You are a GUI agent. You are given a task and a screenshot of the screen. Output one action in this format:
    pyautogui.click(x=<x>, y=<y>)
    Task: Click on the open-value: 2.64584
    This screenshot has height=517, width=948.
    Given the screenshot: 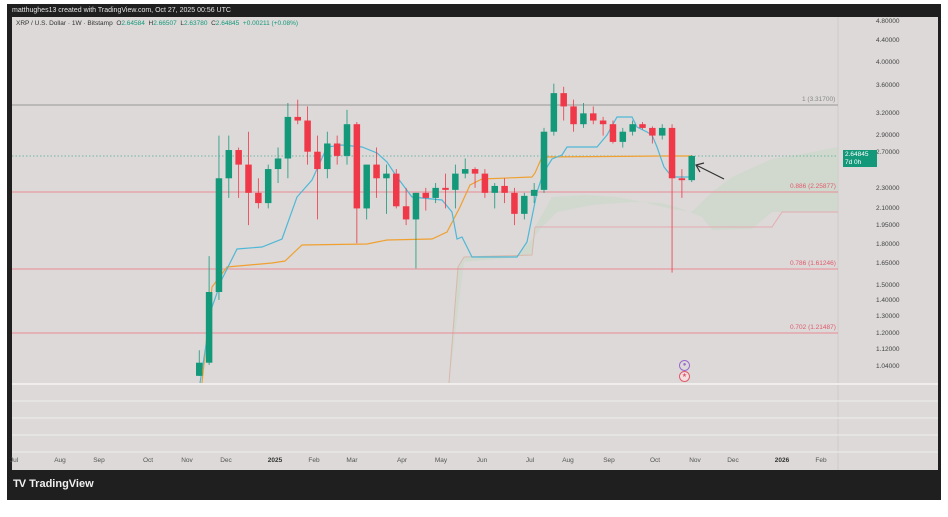 What is the action you would take?
    pyautogui.click(x=133, y=23)
    